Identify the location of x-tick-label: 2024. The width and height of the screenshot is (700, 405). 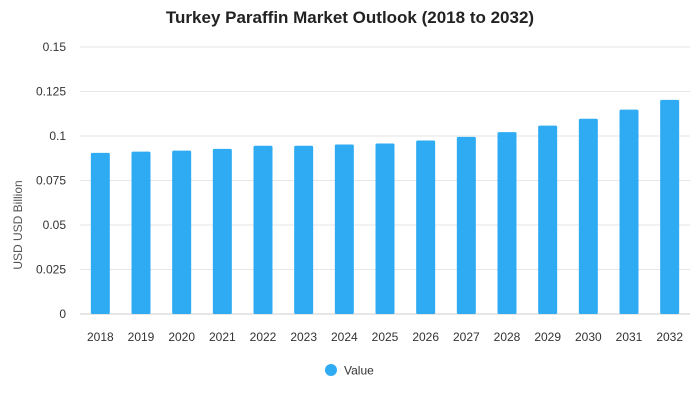
(344, 337).